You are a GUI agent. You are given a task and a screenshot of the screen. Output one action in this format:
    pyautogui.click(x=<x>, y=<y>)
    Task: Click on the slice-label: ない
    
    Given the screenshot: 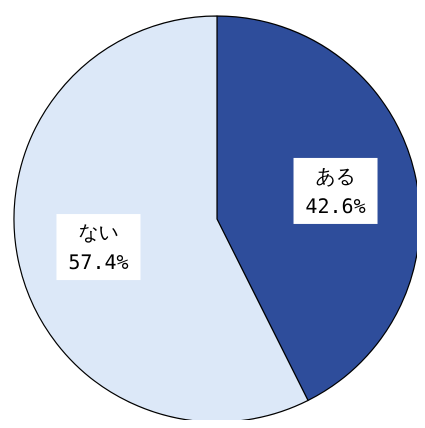 What is the action you would take?
    pyautogui.click(x=98, y=232)
    